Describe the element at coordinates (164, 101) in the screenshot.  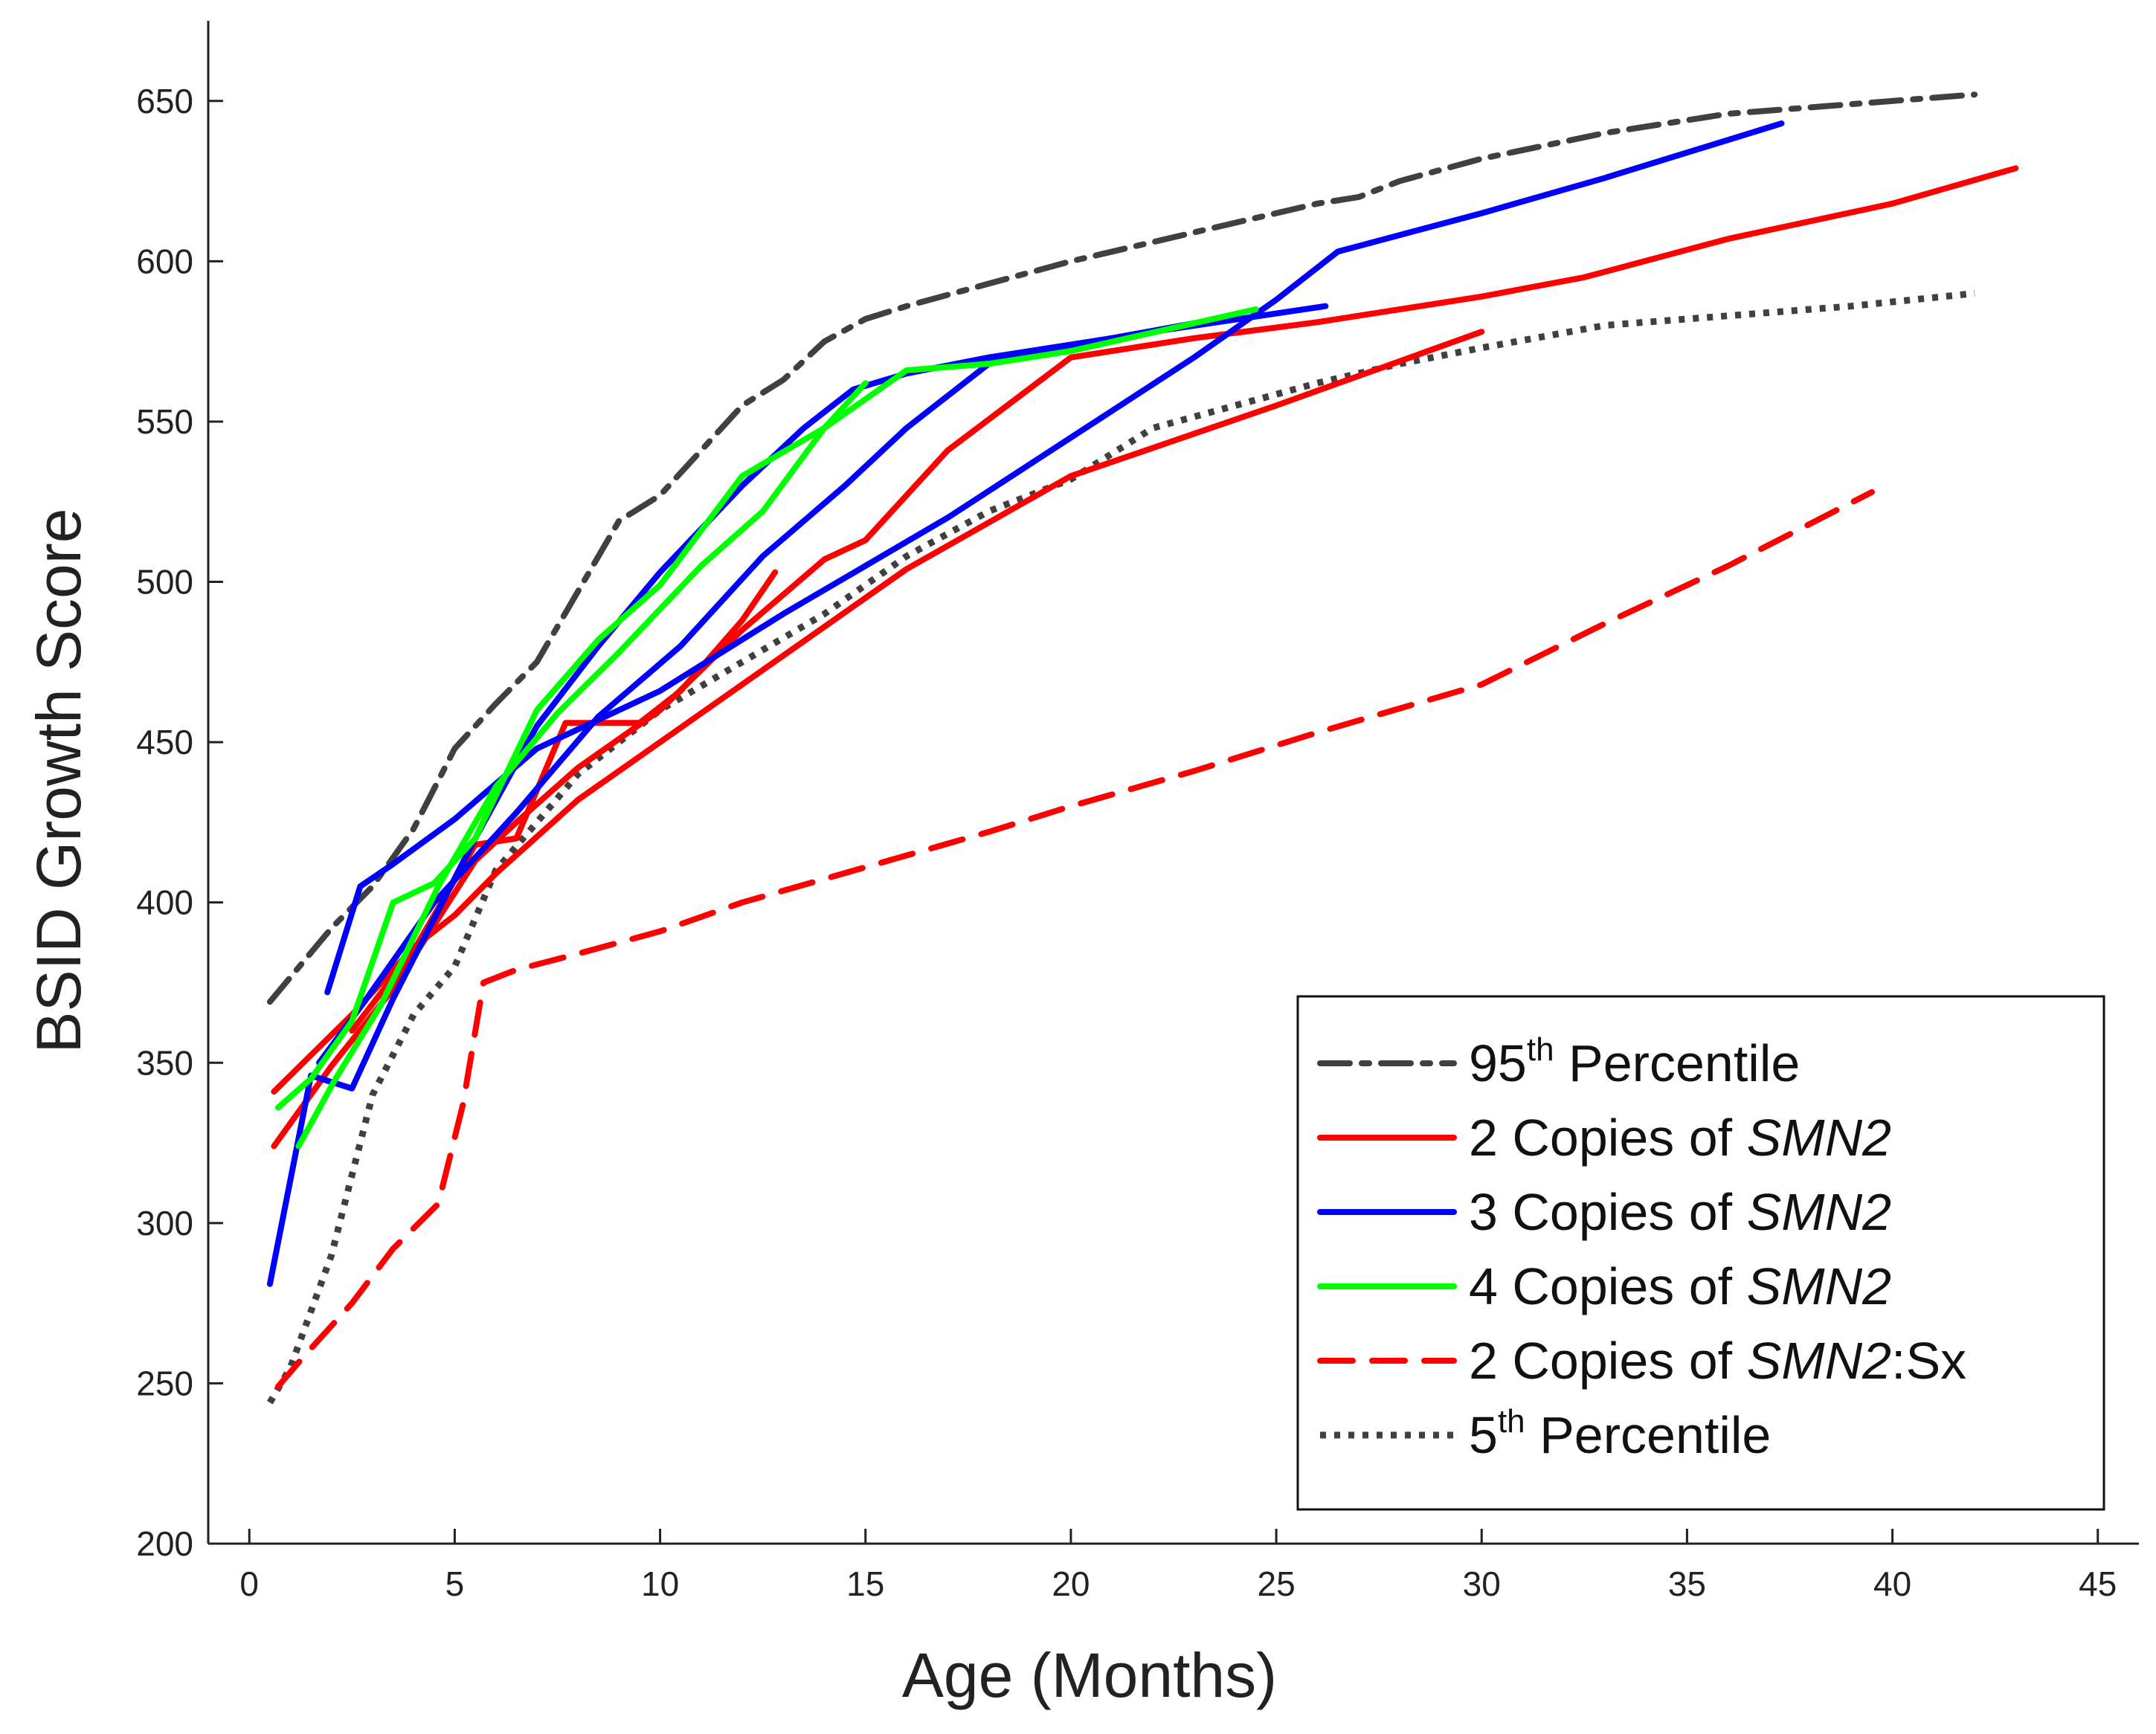
I see `y-tick-label: 650` at that location.